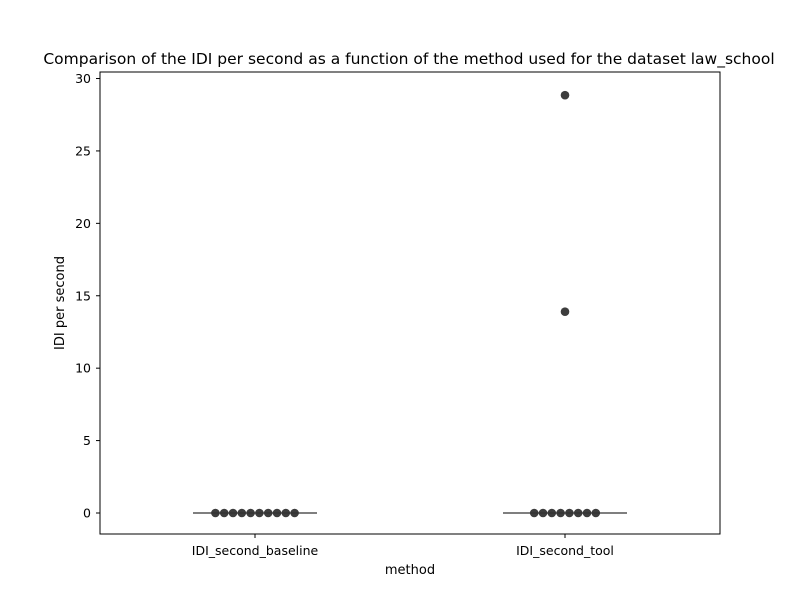 This screenshot has width=800, height=600. Describe the element at coordinates (83, 150) in the screenshot. I see `y-tick-label: 25` at that location.